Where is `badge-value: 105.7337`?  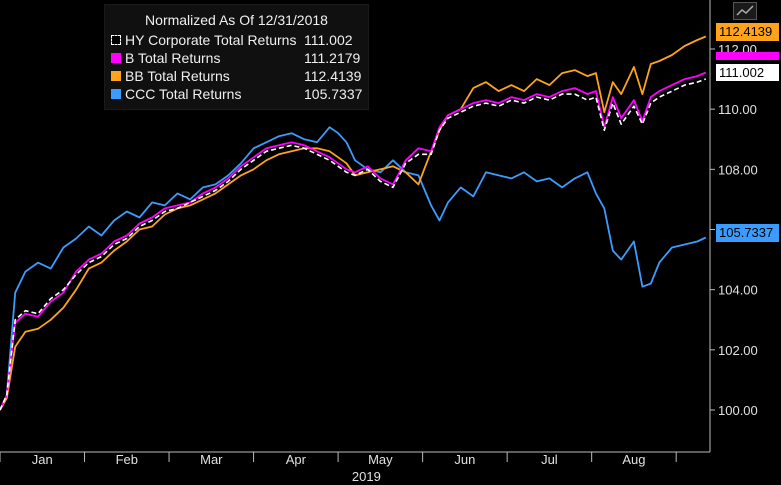 badge-value: 105.7337 is located at coordinates (746, 232).